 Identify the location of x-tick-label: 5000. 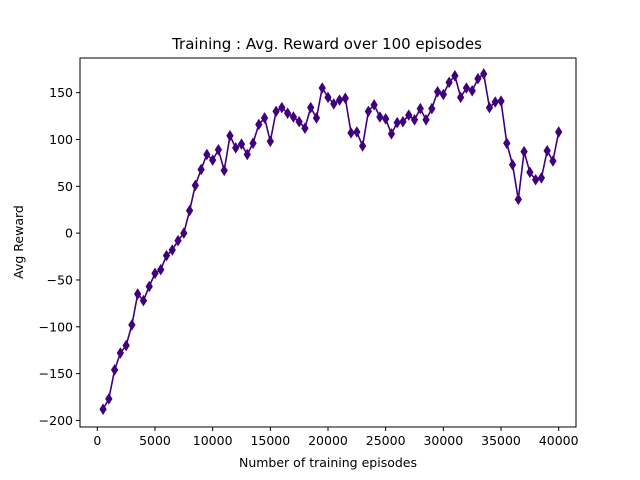
(155, 440).